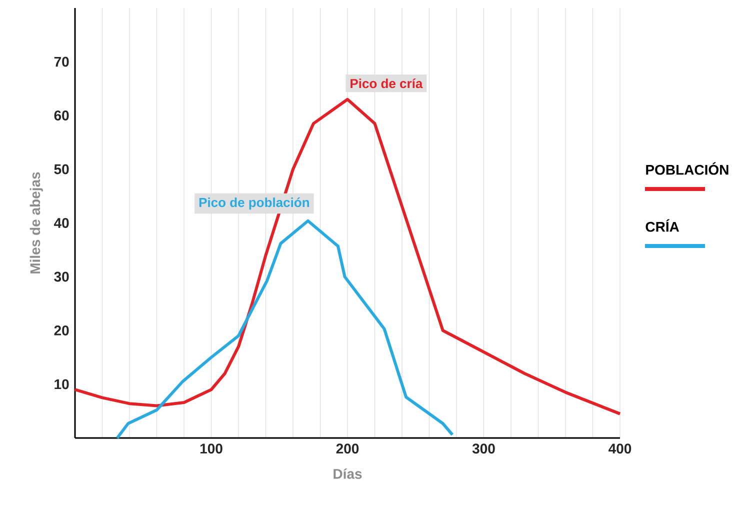 The height and width of the screenshot is (505, 736). What do you see at coordinates (620, 449) in the screenshot?
I see `x-tick-label: 400` at bounding box center [620, 449].